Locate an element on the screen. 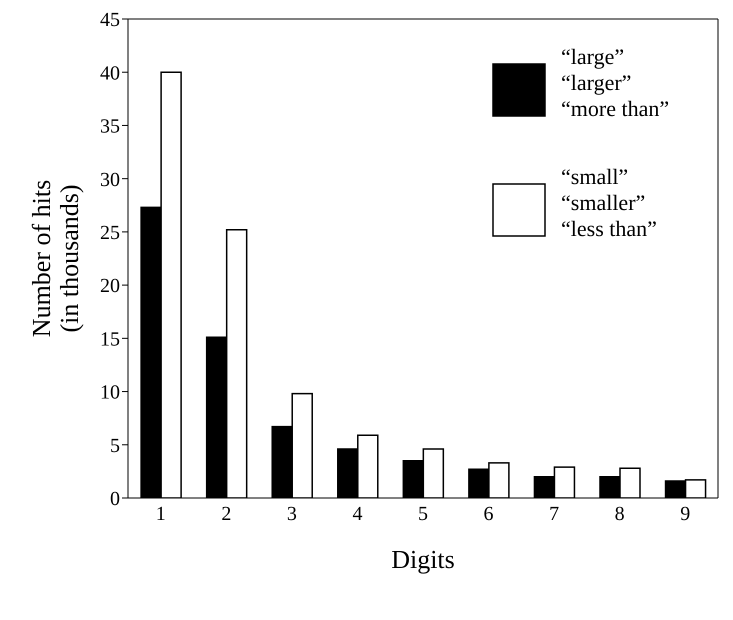  y-tick-label: 20 is located at coordinates (110, 286).